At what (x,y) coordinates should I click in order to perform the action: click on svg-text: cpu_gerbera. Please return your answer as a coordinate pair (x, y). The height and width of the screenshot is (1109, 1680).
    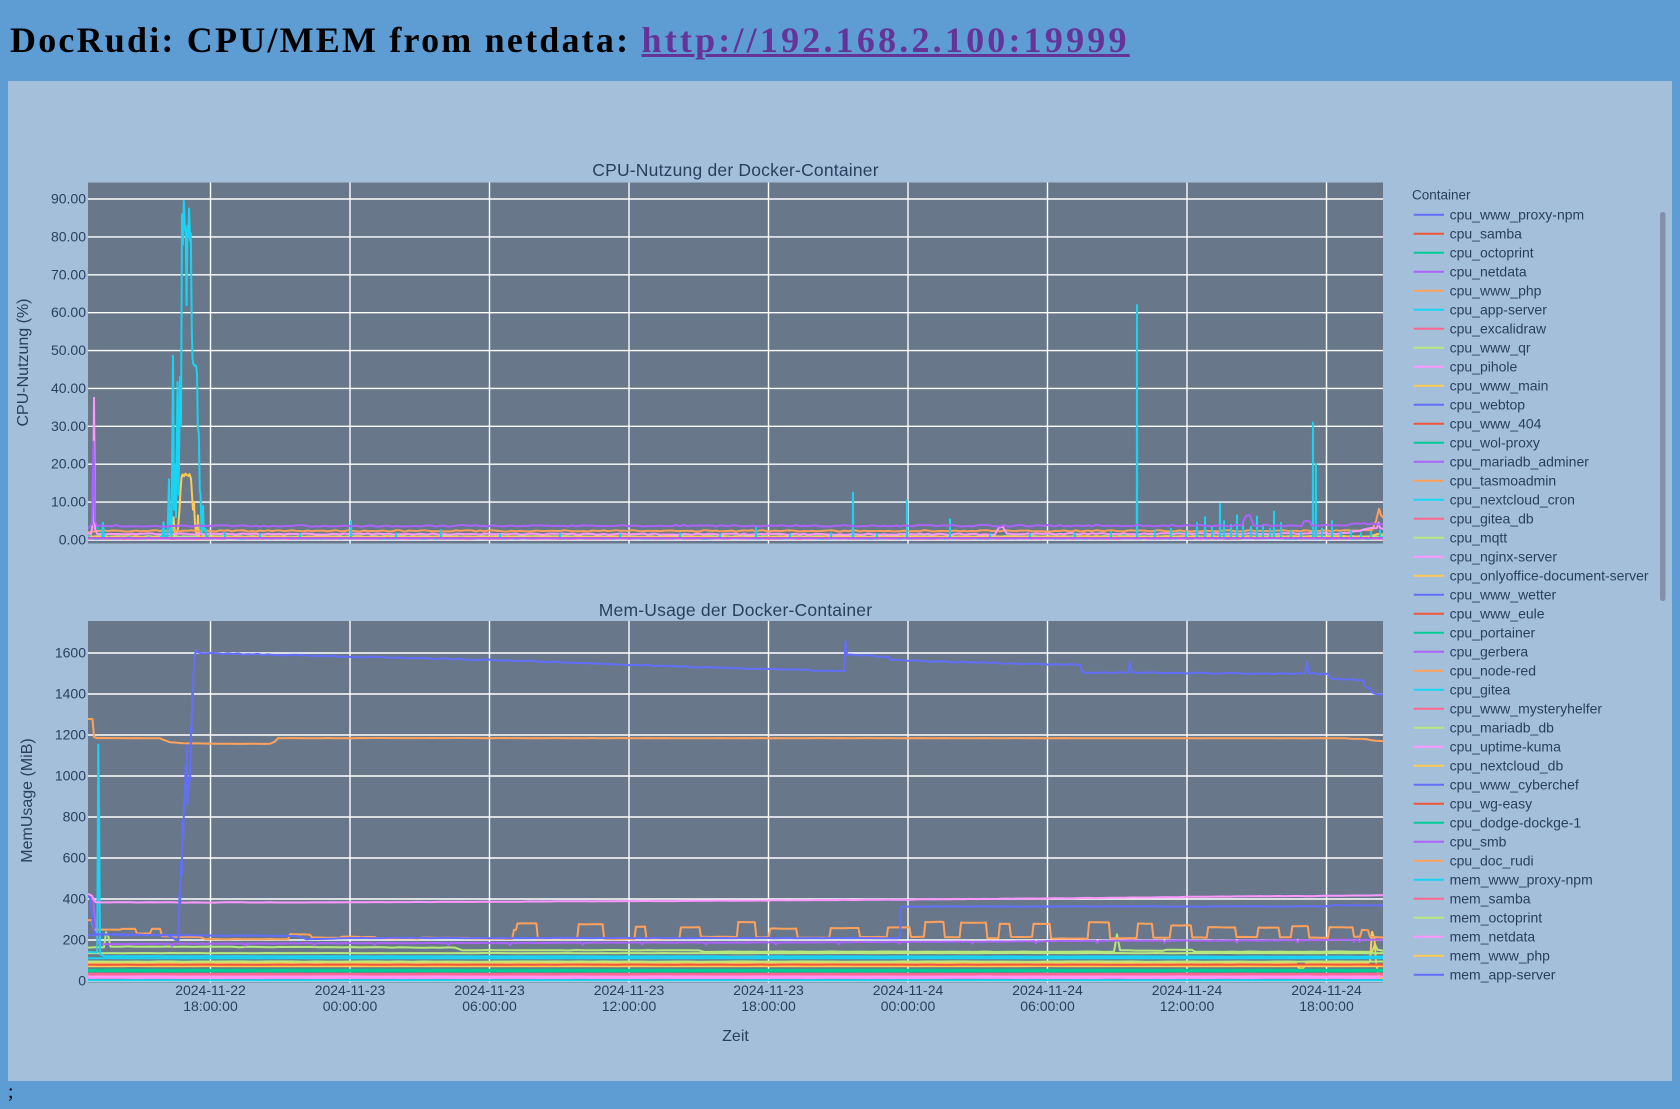
    Looking at the image, I should click on (1489, 652).